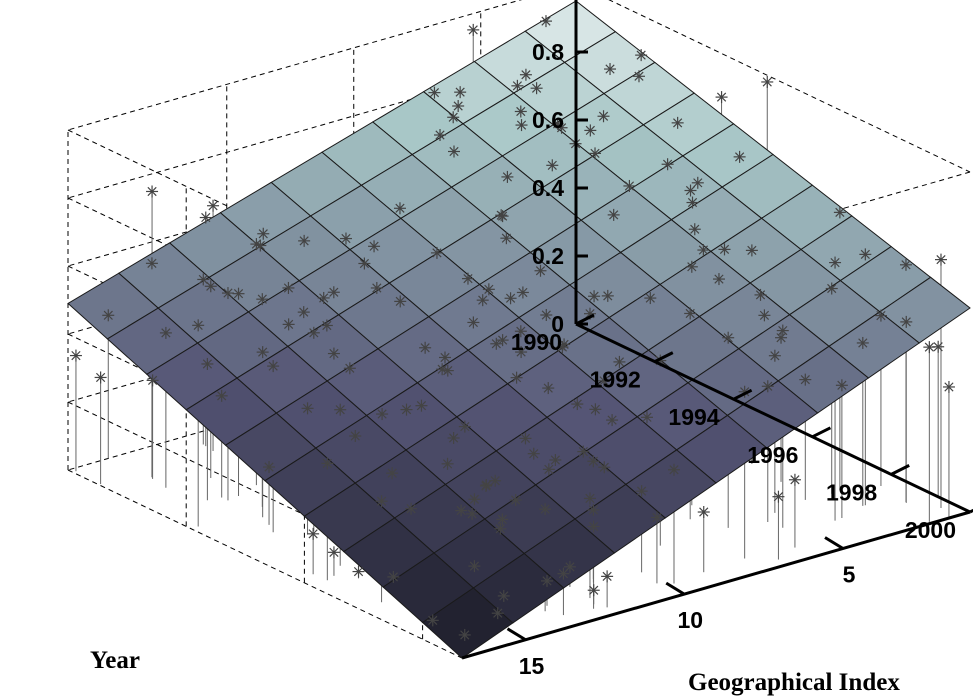 This screenshot has height=698, width=973. What do you see at coordinates (115, 660) in the screenshot?
I see `x-axis-title: Year` at bounding box center [115, 660].